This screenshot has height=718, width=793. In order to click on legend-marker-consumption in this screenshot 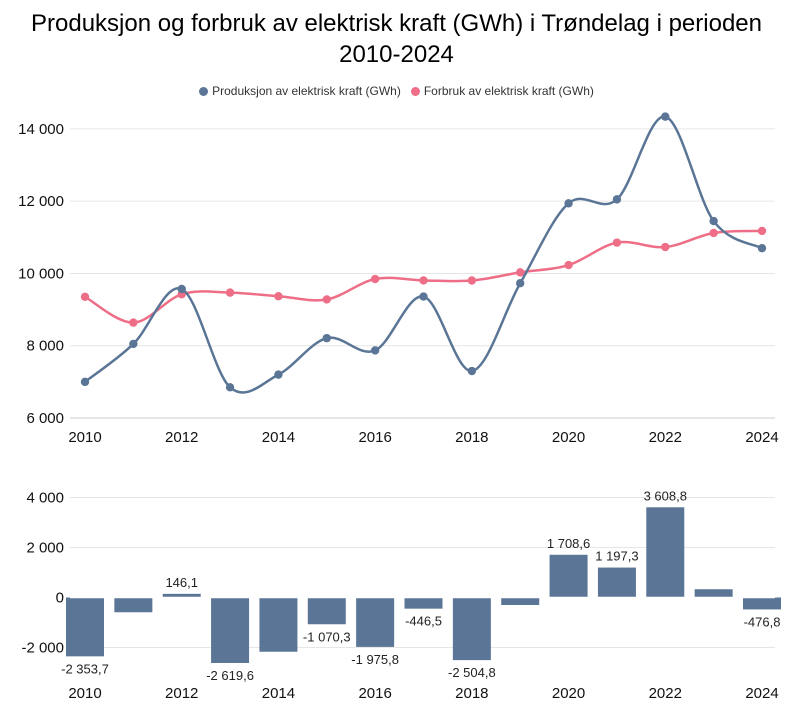, I will do `click(415, 91)`.